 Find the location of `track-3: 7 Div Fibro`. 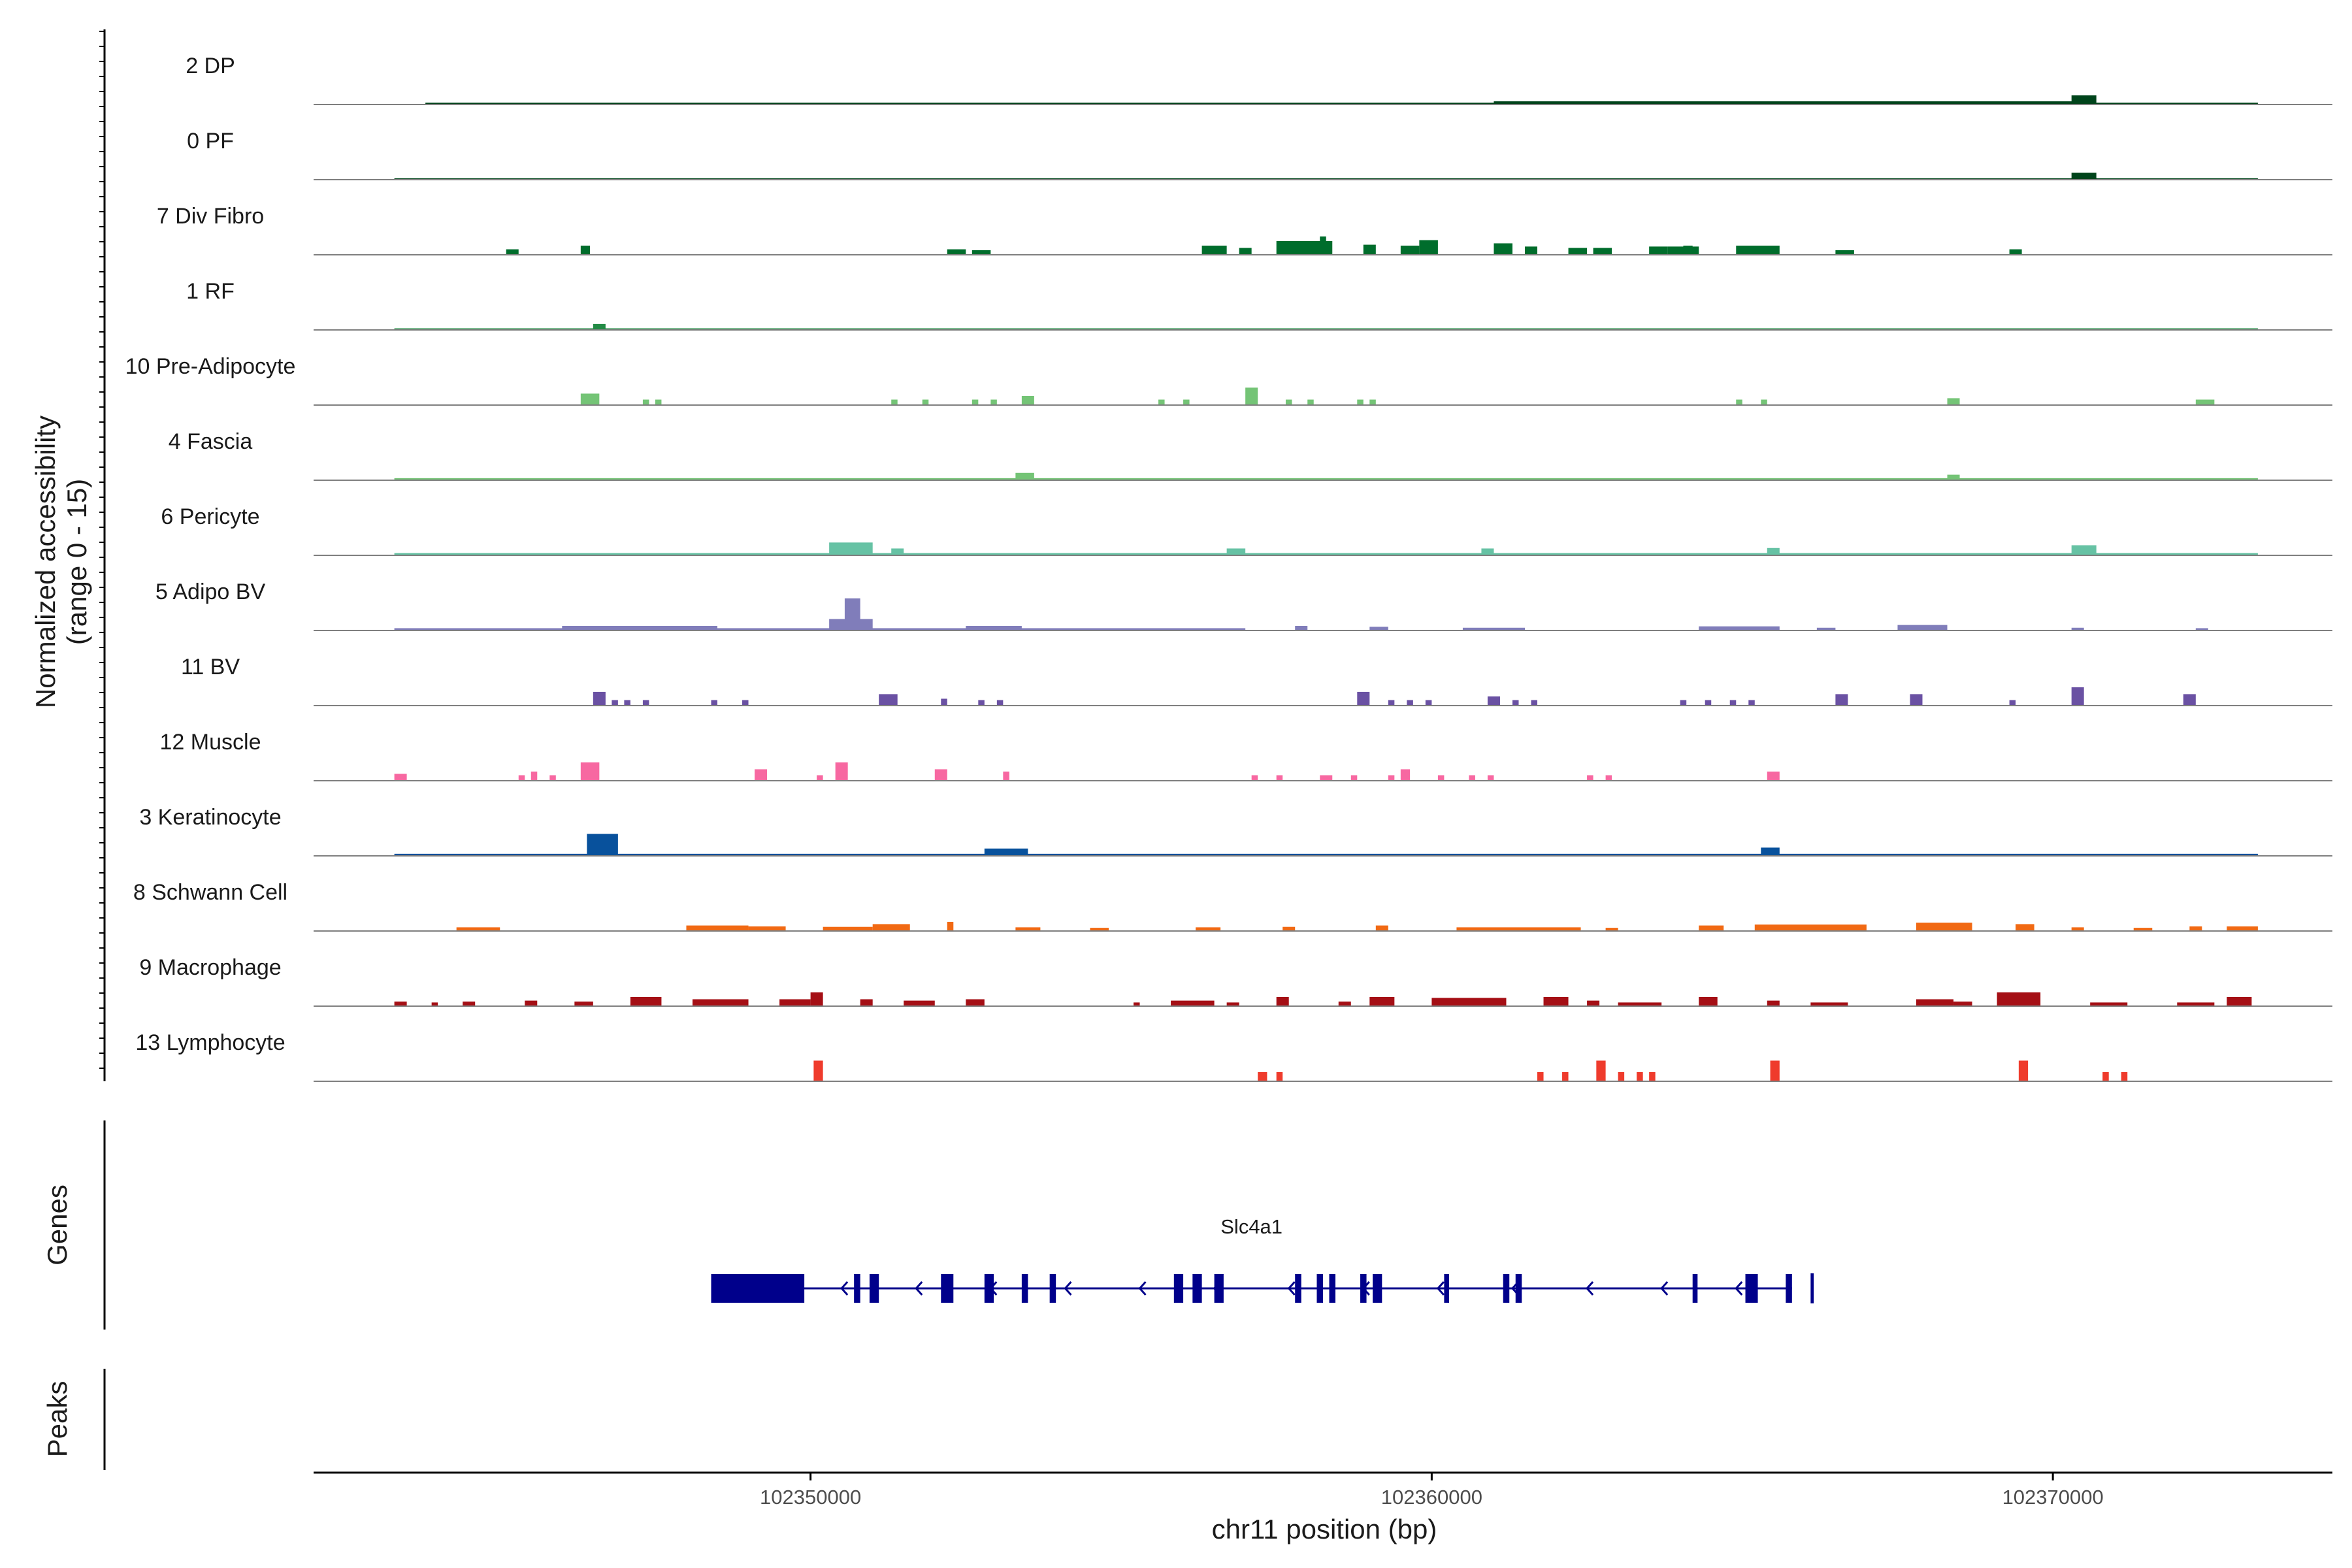

track-3: 7 Div Fibro is located at coordinates (1244, 229).